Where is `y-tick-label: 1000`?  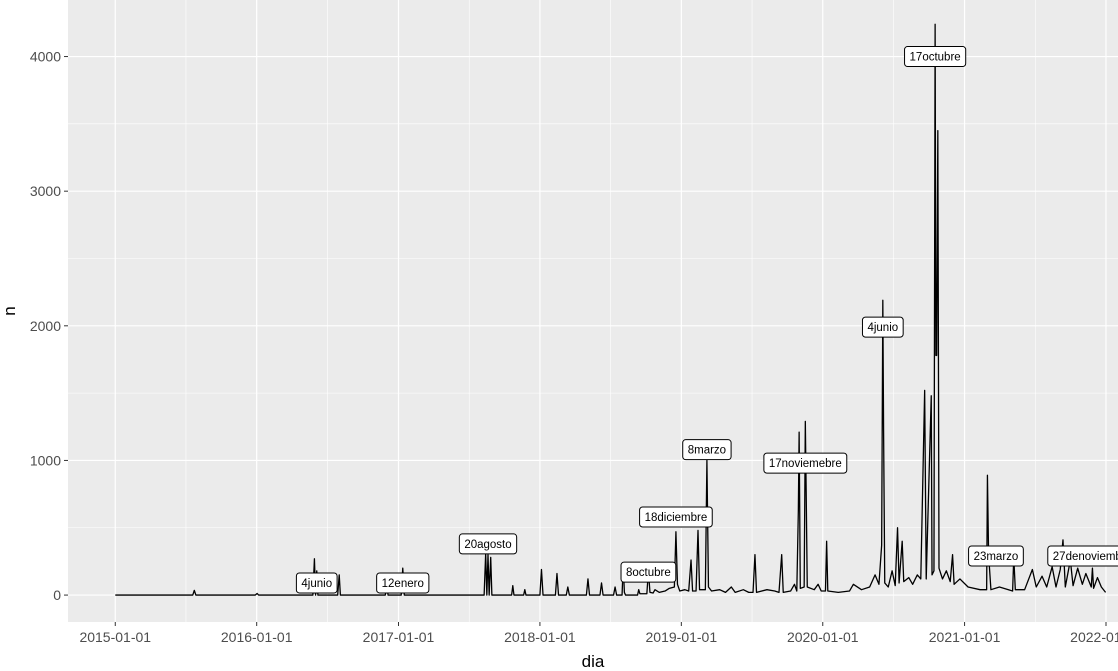 y-tick-label: 1000 is located at coordinates (45, 460).